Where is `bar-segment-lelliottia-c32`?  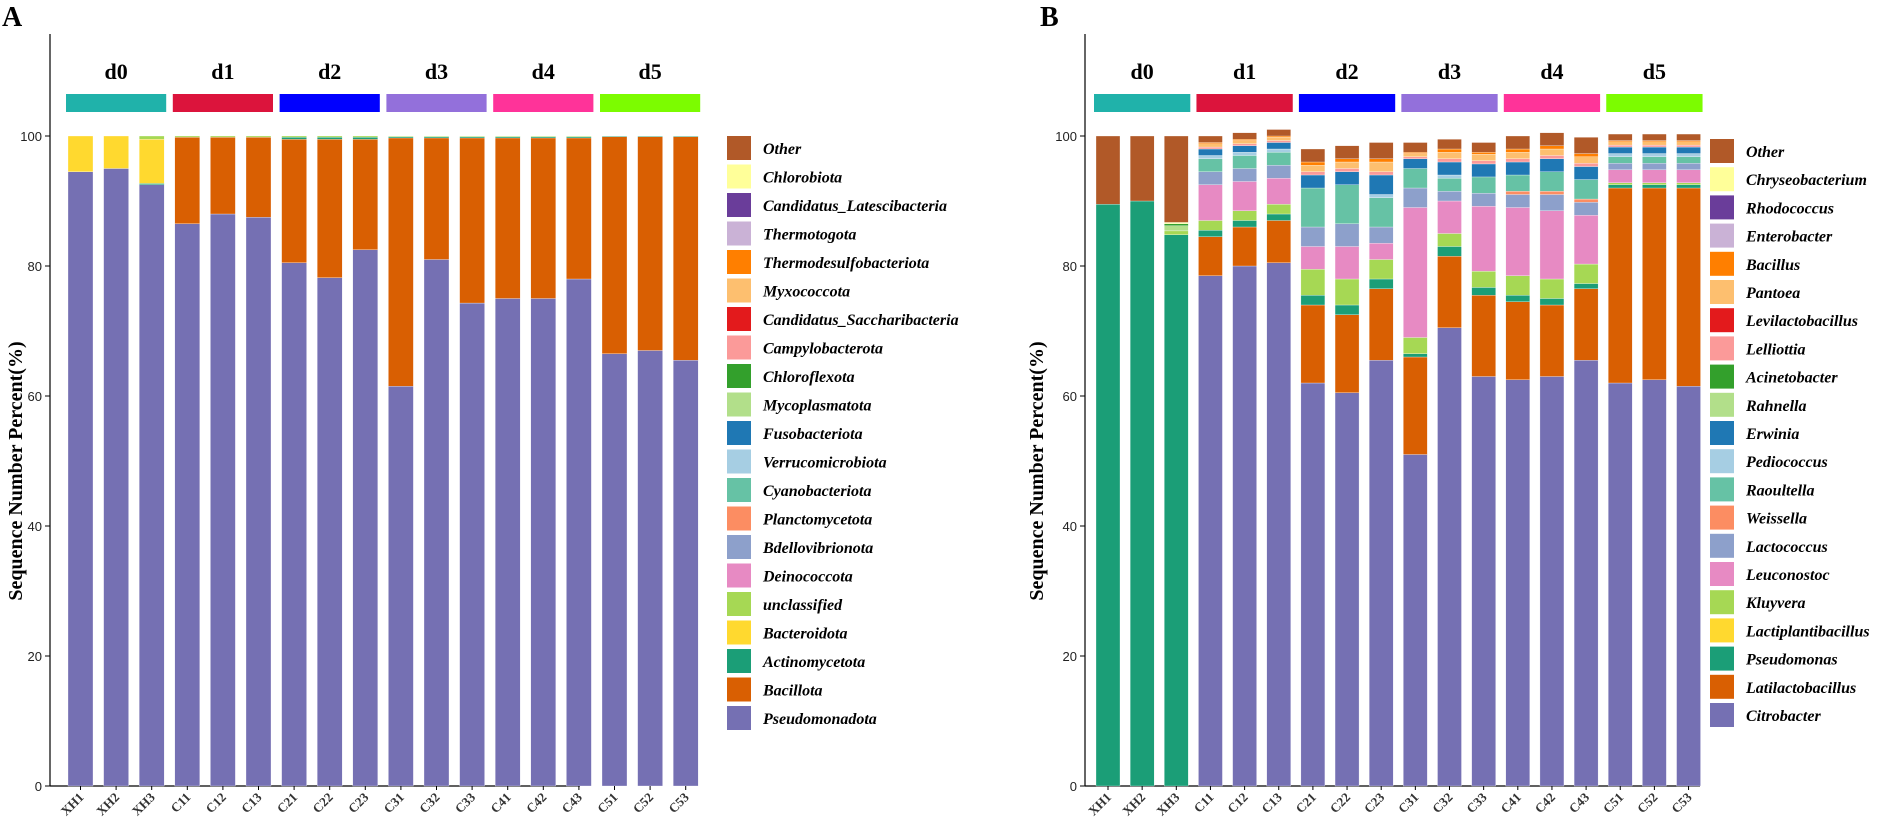
bar-segment-lelliottia-c32 is located at coordinates (1449, 160).